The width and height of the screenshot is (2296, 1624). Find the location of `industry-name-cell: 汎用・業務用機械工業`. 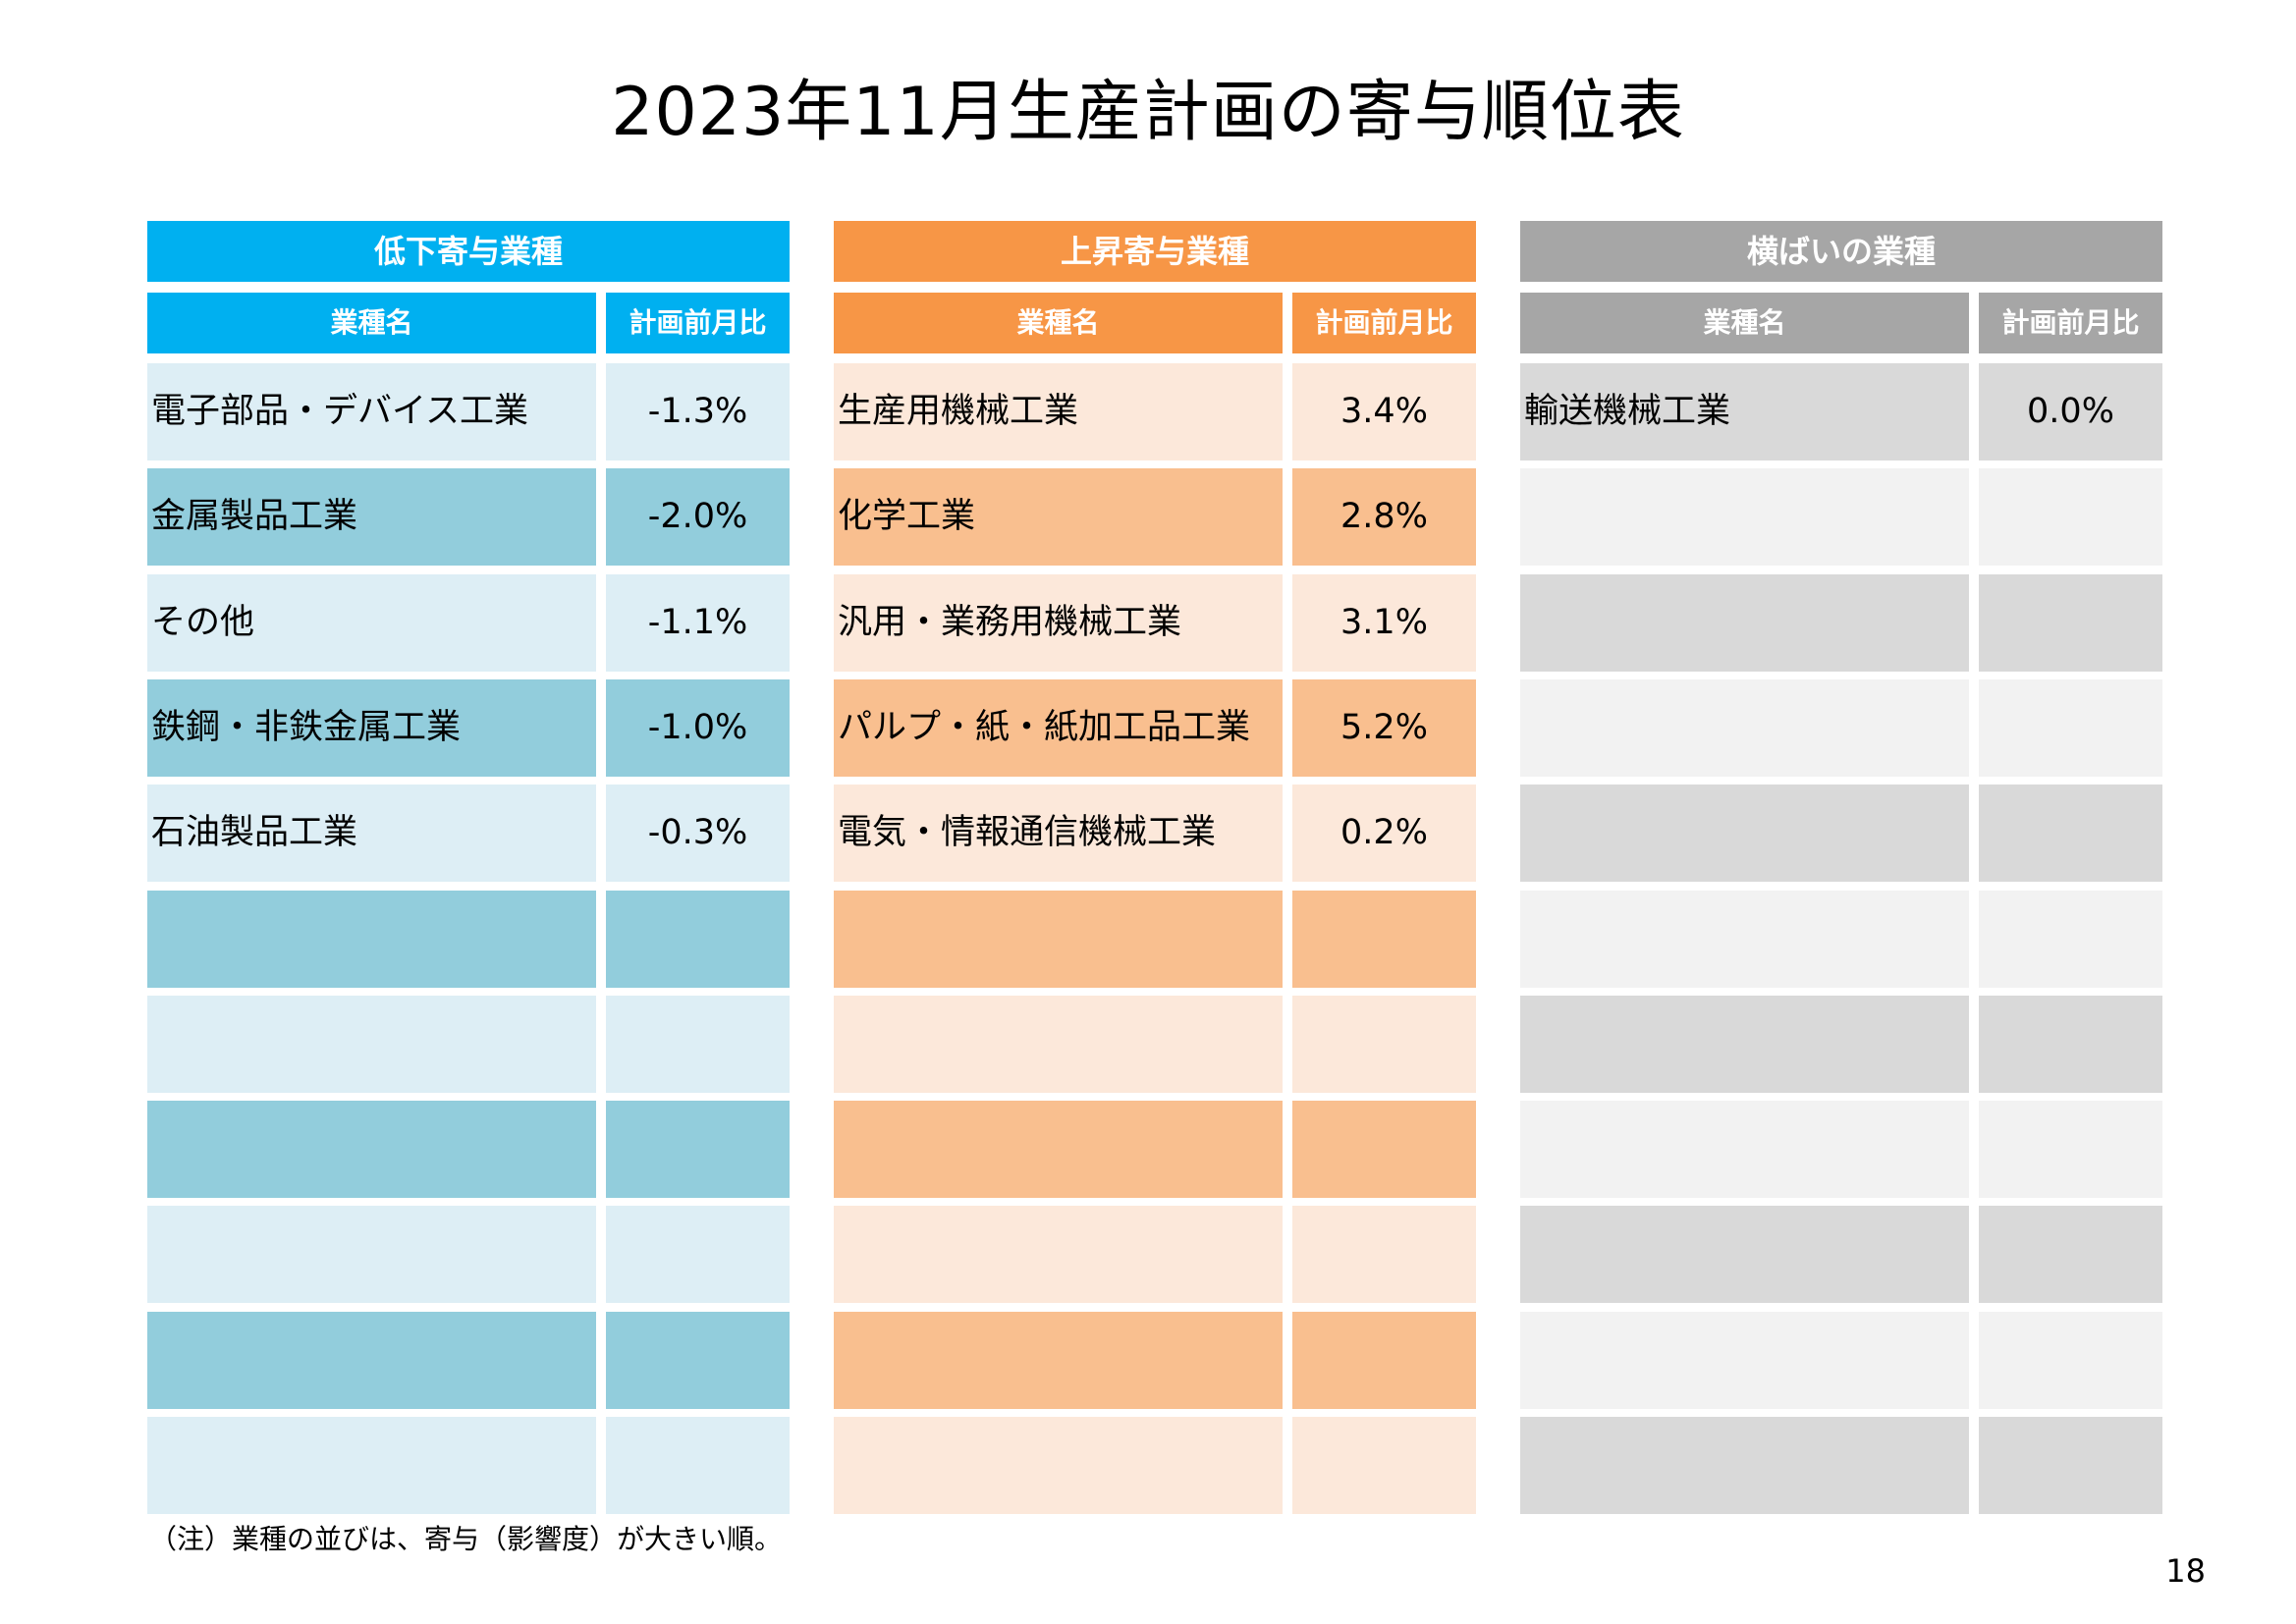

industry-name-cell: 汎用・業務用機械工業 is located at coordinates (1058, 623).